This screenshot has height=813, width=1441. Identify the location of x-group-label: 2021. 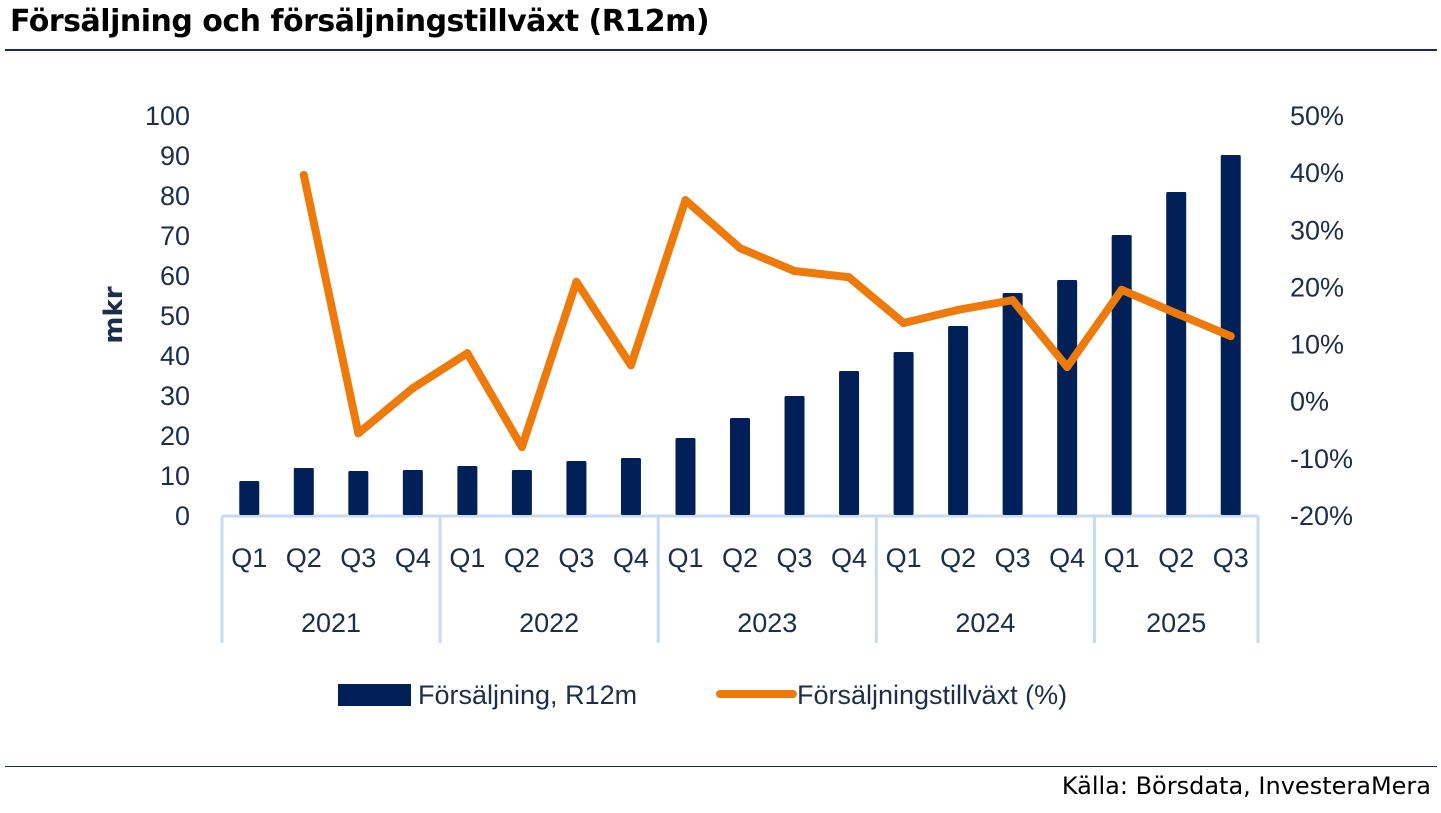
(331, 623).